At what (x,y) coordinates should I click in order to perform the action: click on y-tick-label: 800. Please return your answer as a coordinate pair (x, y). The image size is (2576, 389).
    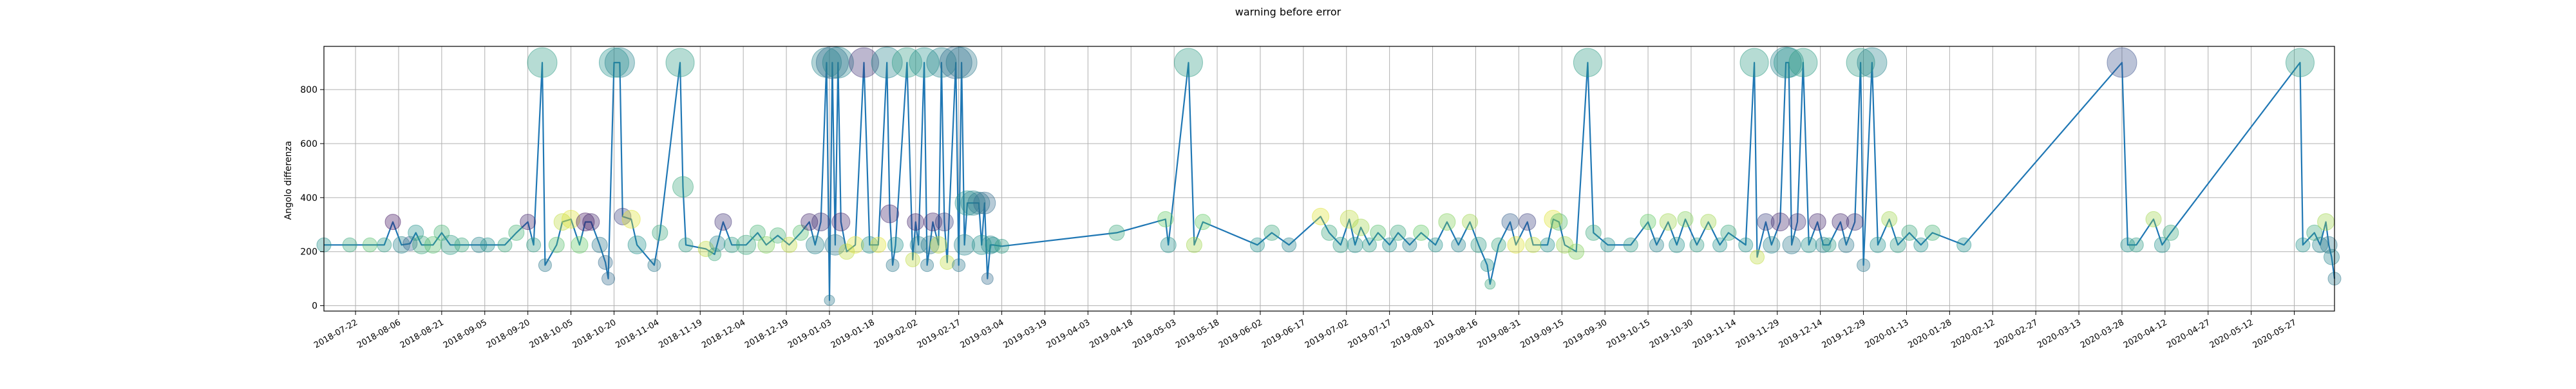
    Looking at the image, I should click on (309, 90).